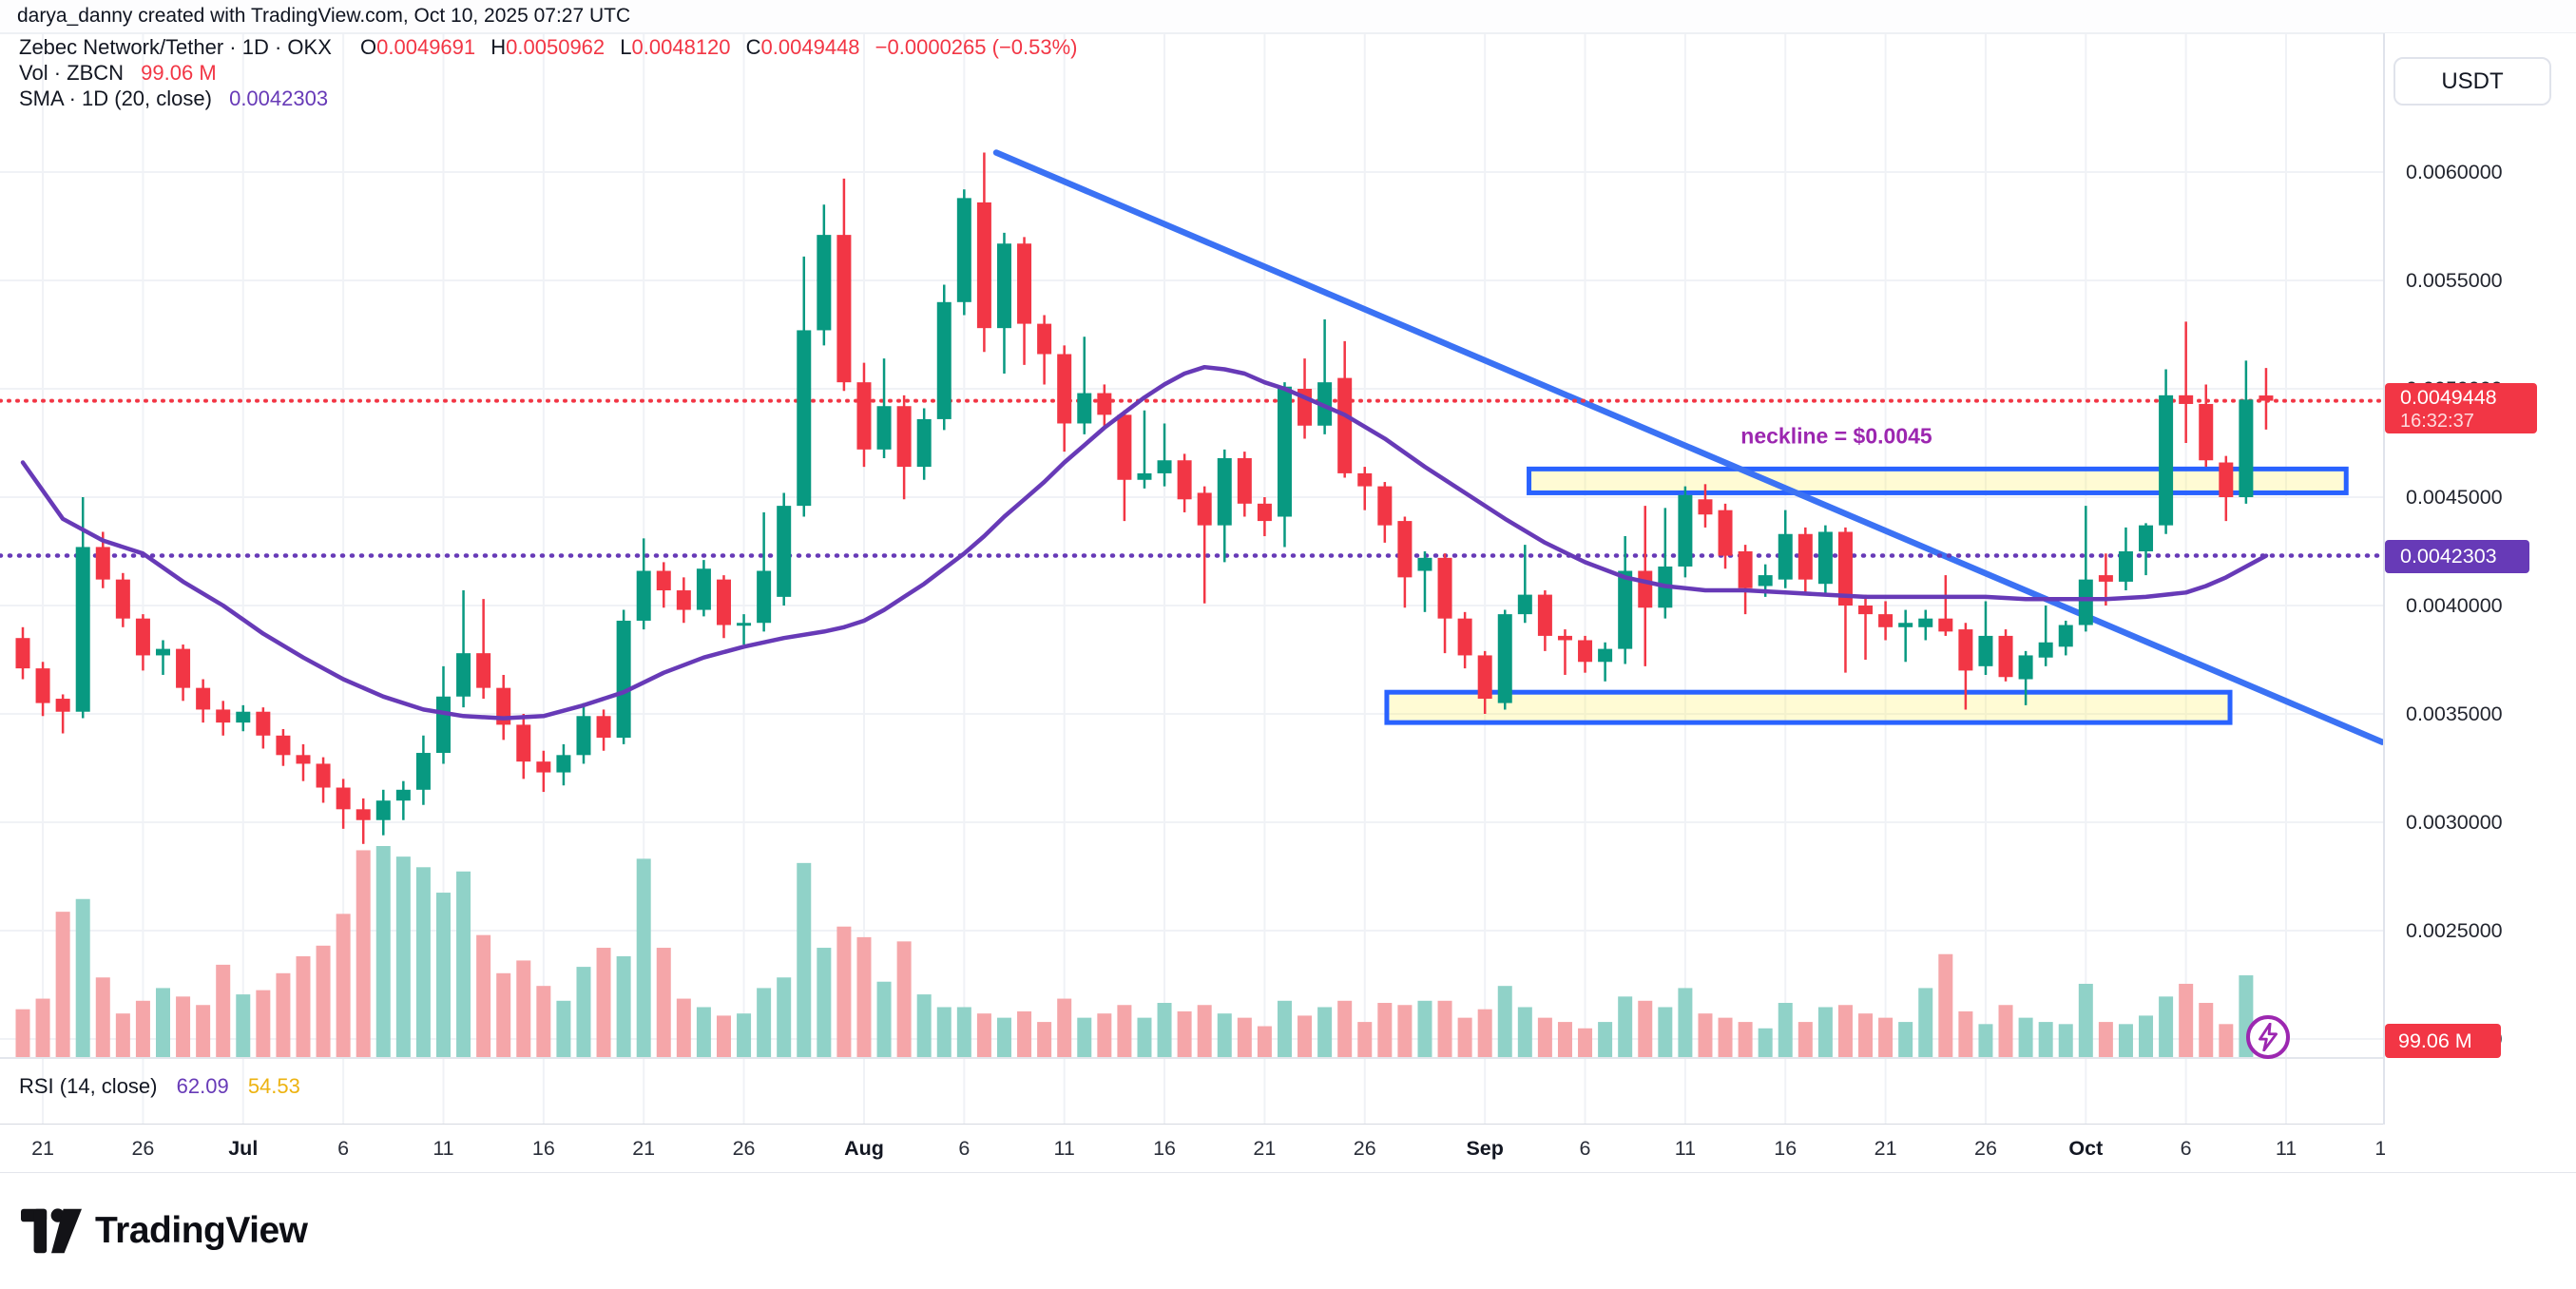 This screenshot has height=1289, width=2576. What do you see at coordinates (1786, 1148) in the screenshot?
I see `time-axis-label: 16` at bounding box center [1786, 1148].